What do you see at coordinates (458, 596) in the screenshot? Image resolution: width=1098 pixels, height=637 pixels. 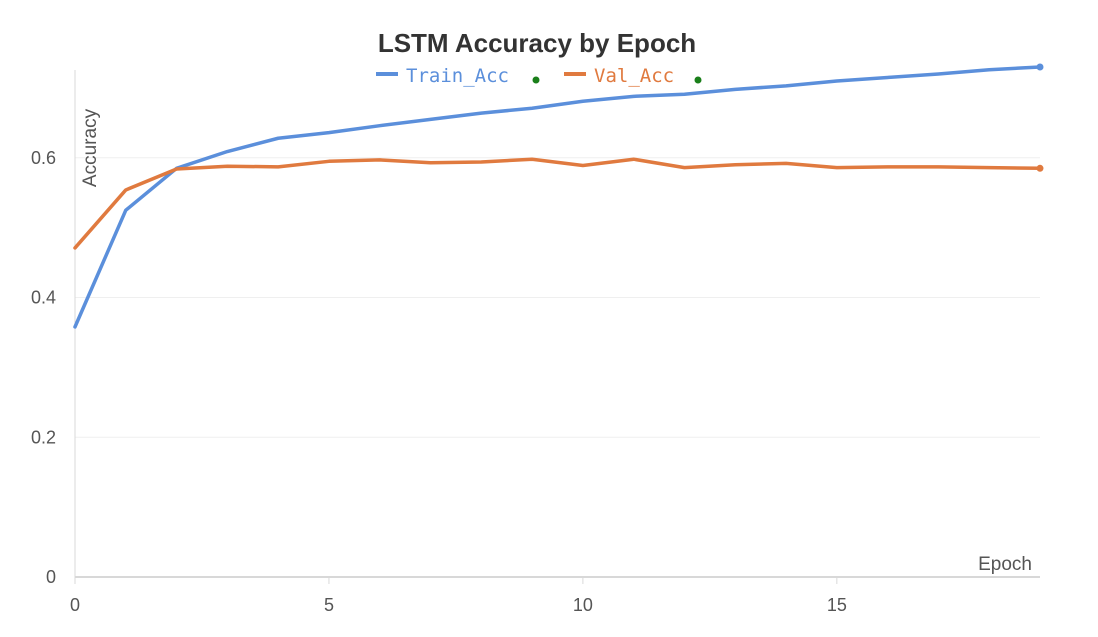 I see `x-axis-ticks: 0 5 10 15` at bounding box center [458, 596].